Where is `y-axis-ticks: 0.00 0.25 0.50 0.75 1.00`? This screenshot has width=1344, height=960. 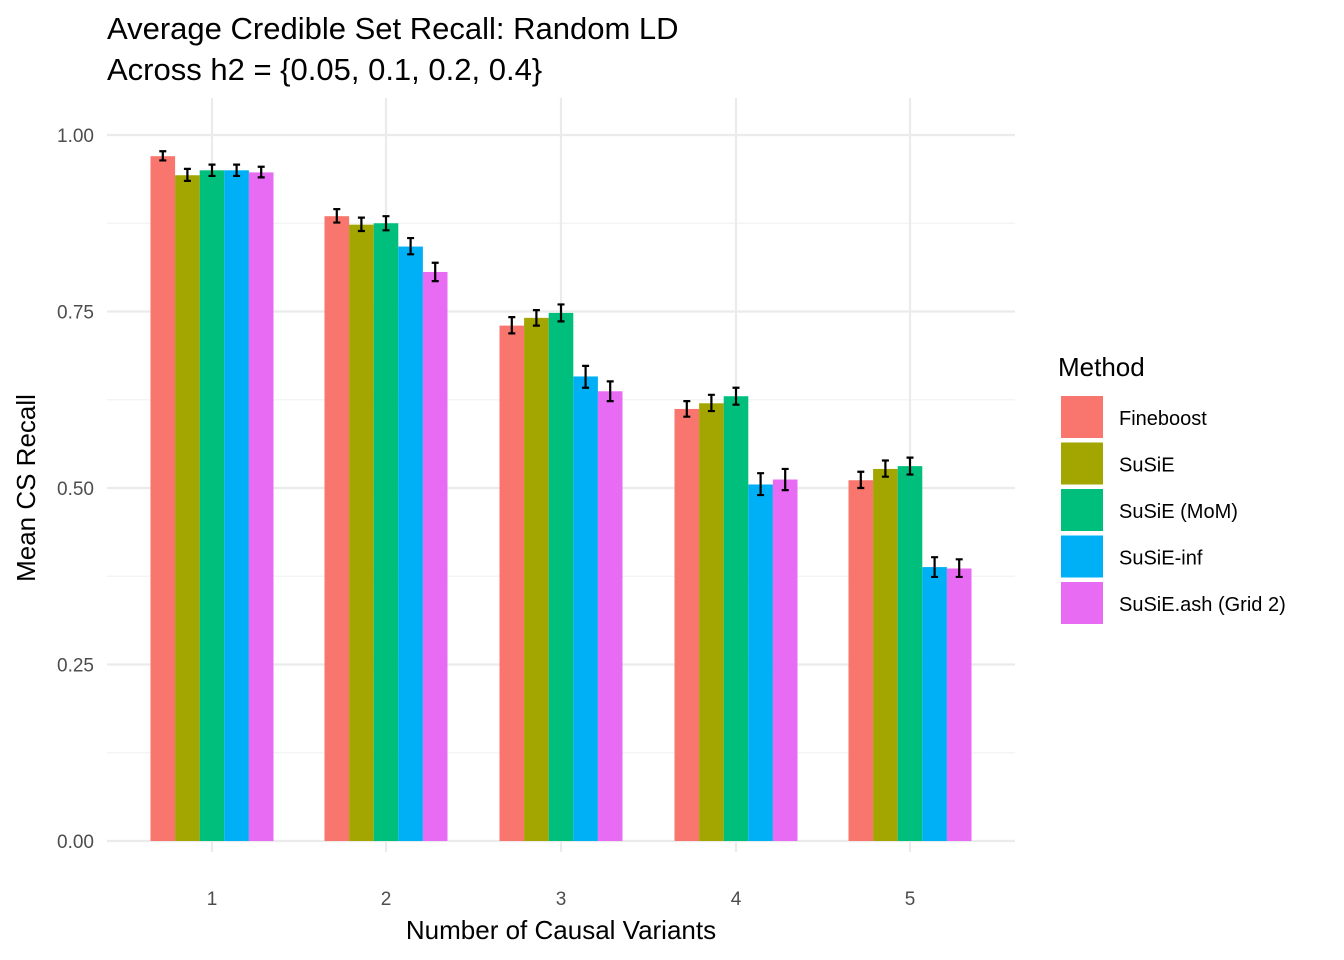 y-axis-ticks: 0.00 0.25 0.50 0.75 1.00 is located at coordinates (75, 489).